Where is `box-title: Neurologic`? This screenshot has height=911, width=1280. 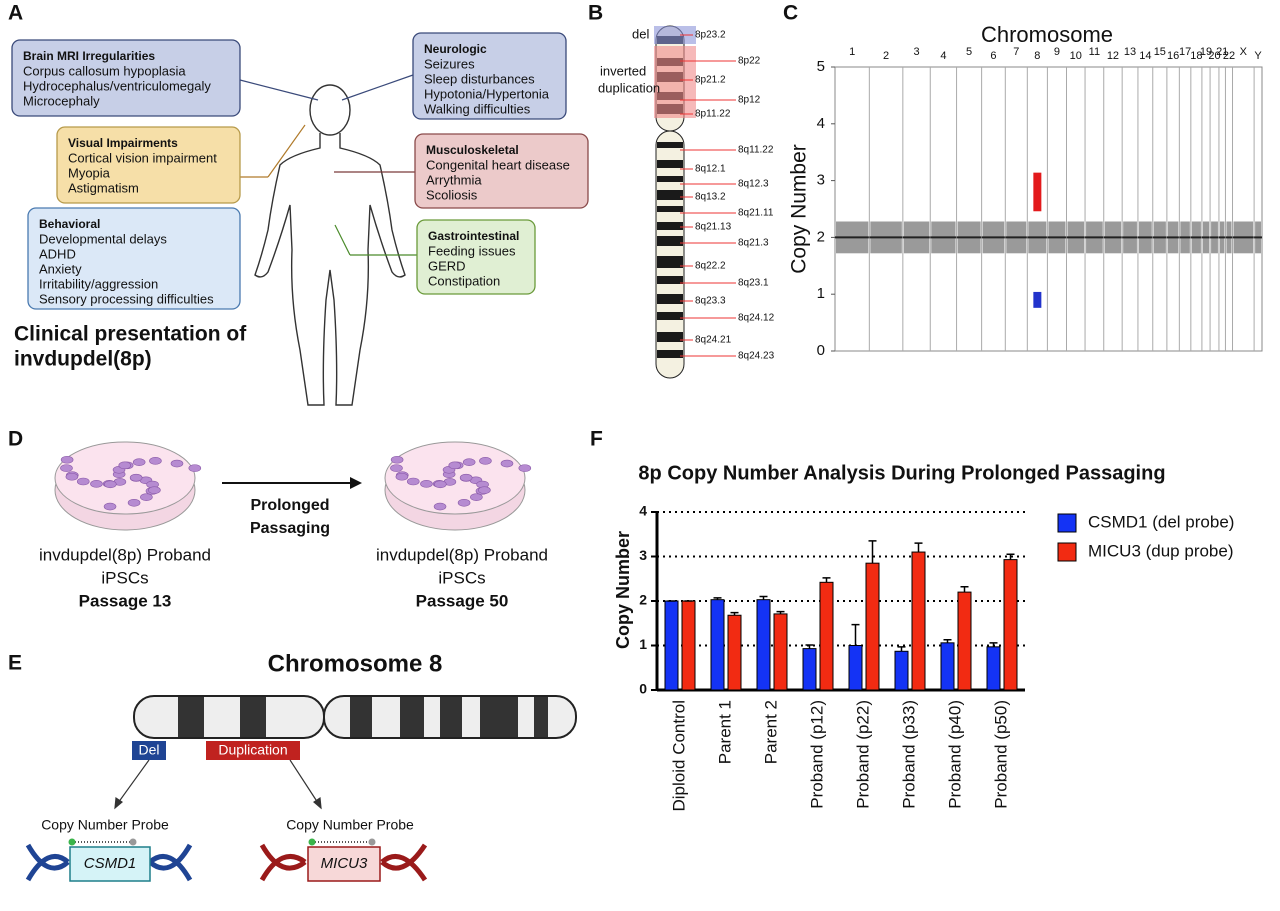 box-title: Neurologic is located at coordinates (455, 49).